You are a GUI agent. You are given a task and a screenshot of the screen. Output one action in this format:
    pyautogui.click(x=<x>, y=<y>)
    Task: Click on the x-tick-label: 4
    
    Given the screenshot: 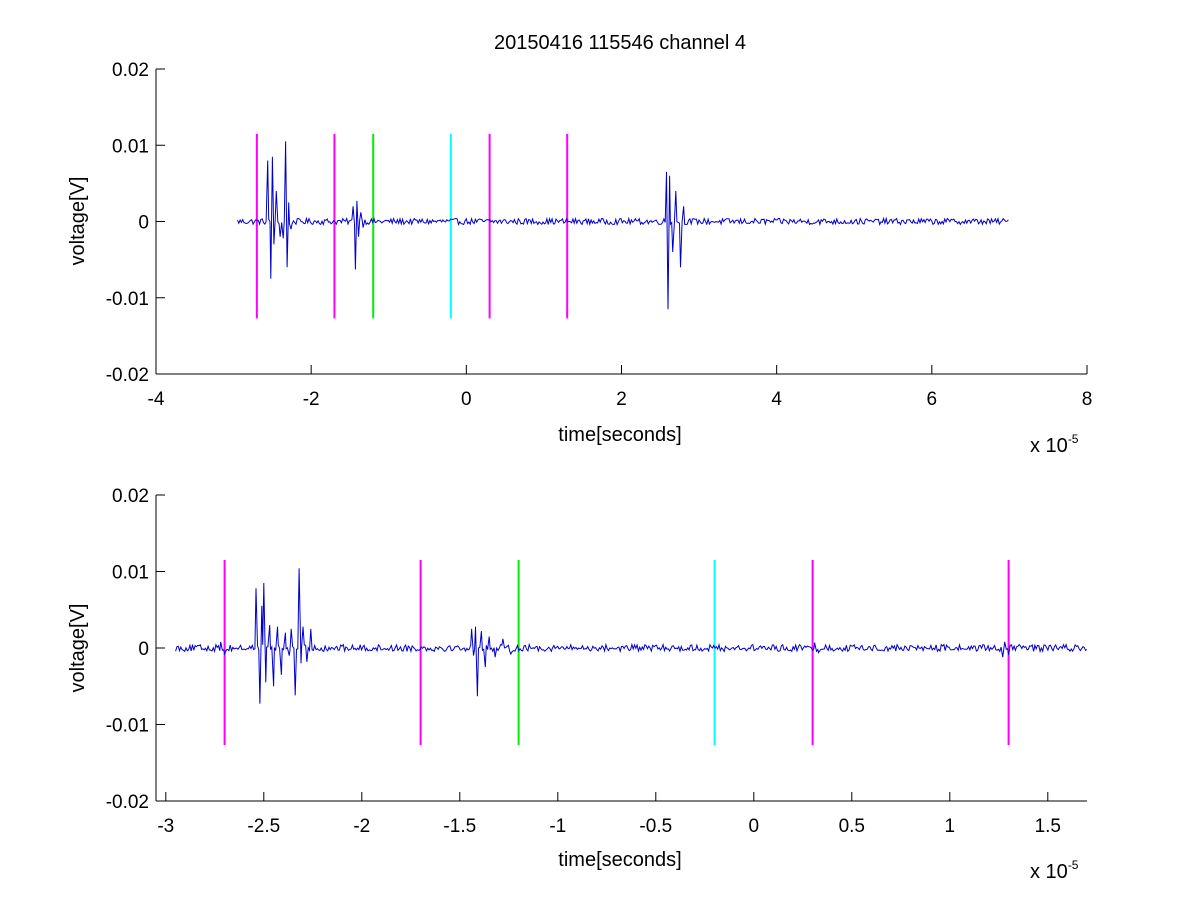 What is the action you would take?
    pyautogui.click(x=776, y=399)
    